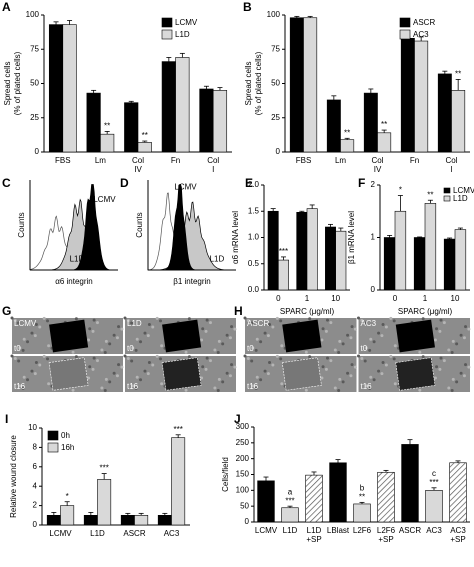 The height and width of the screenshot is (567, 474). Describe the element at coordinates (33, 14) in the screenshot. I see `y-tick-label: 100` at that location.